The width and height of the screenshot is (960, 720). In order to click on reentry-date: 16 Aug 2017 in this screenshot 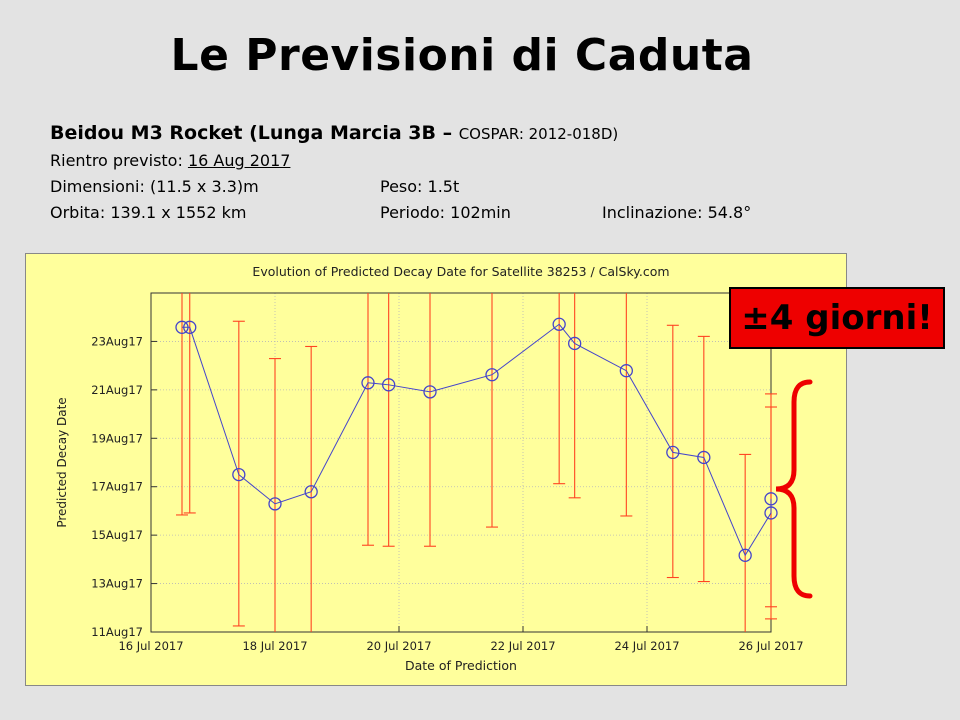, I will do `click(239, 160)`.